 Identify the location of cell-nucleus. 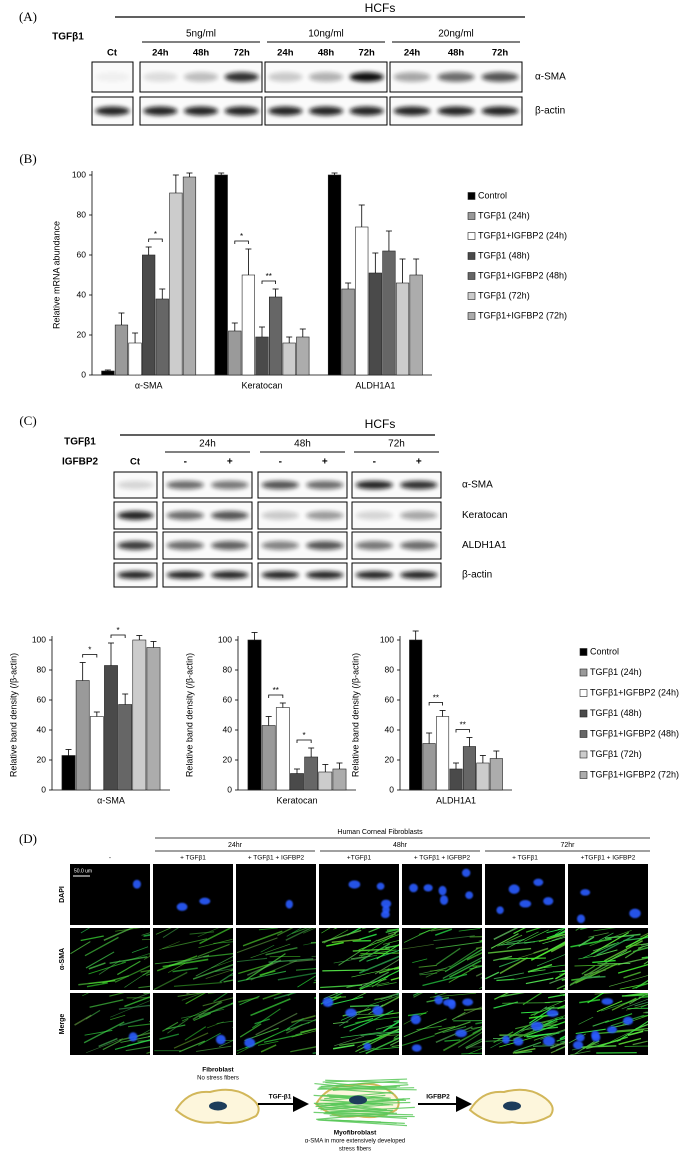
(512, 1106).